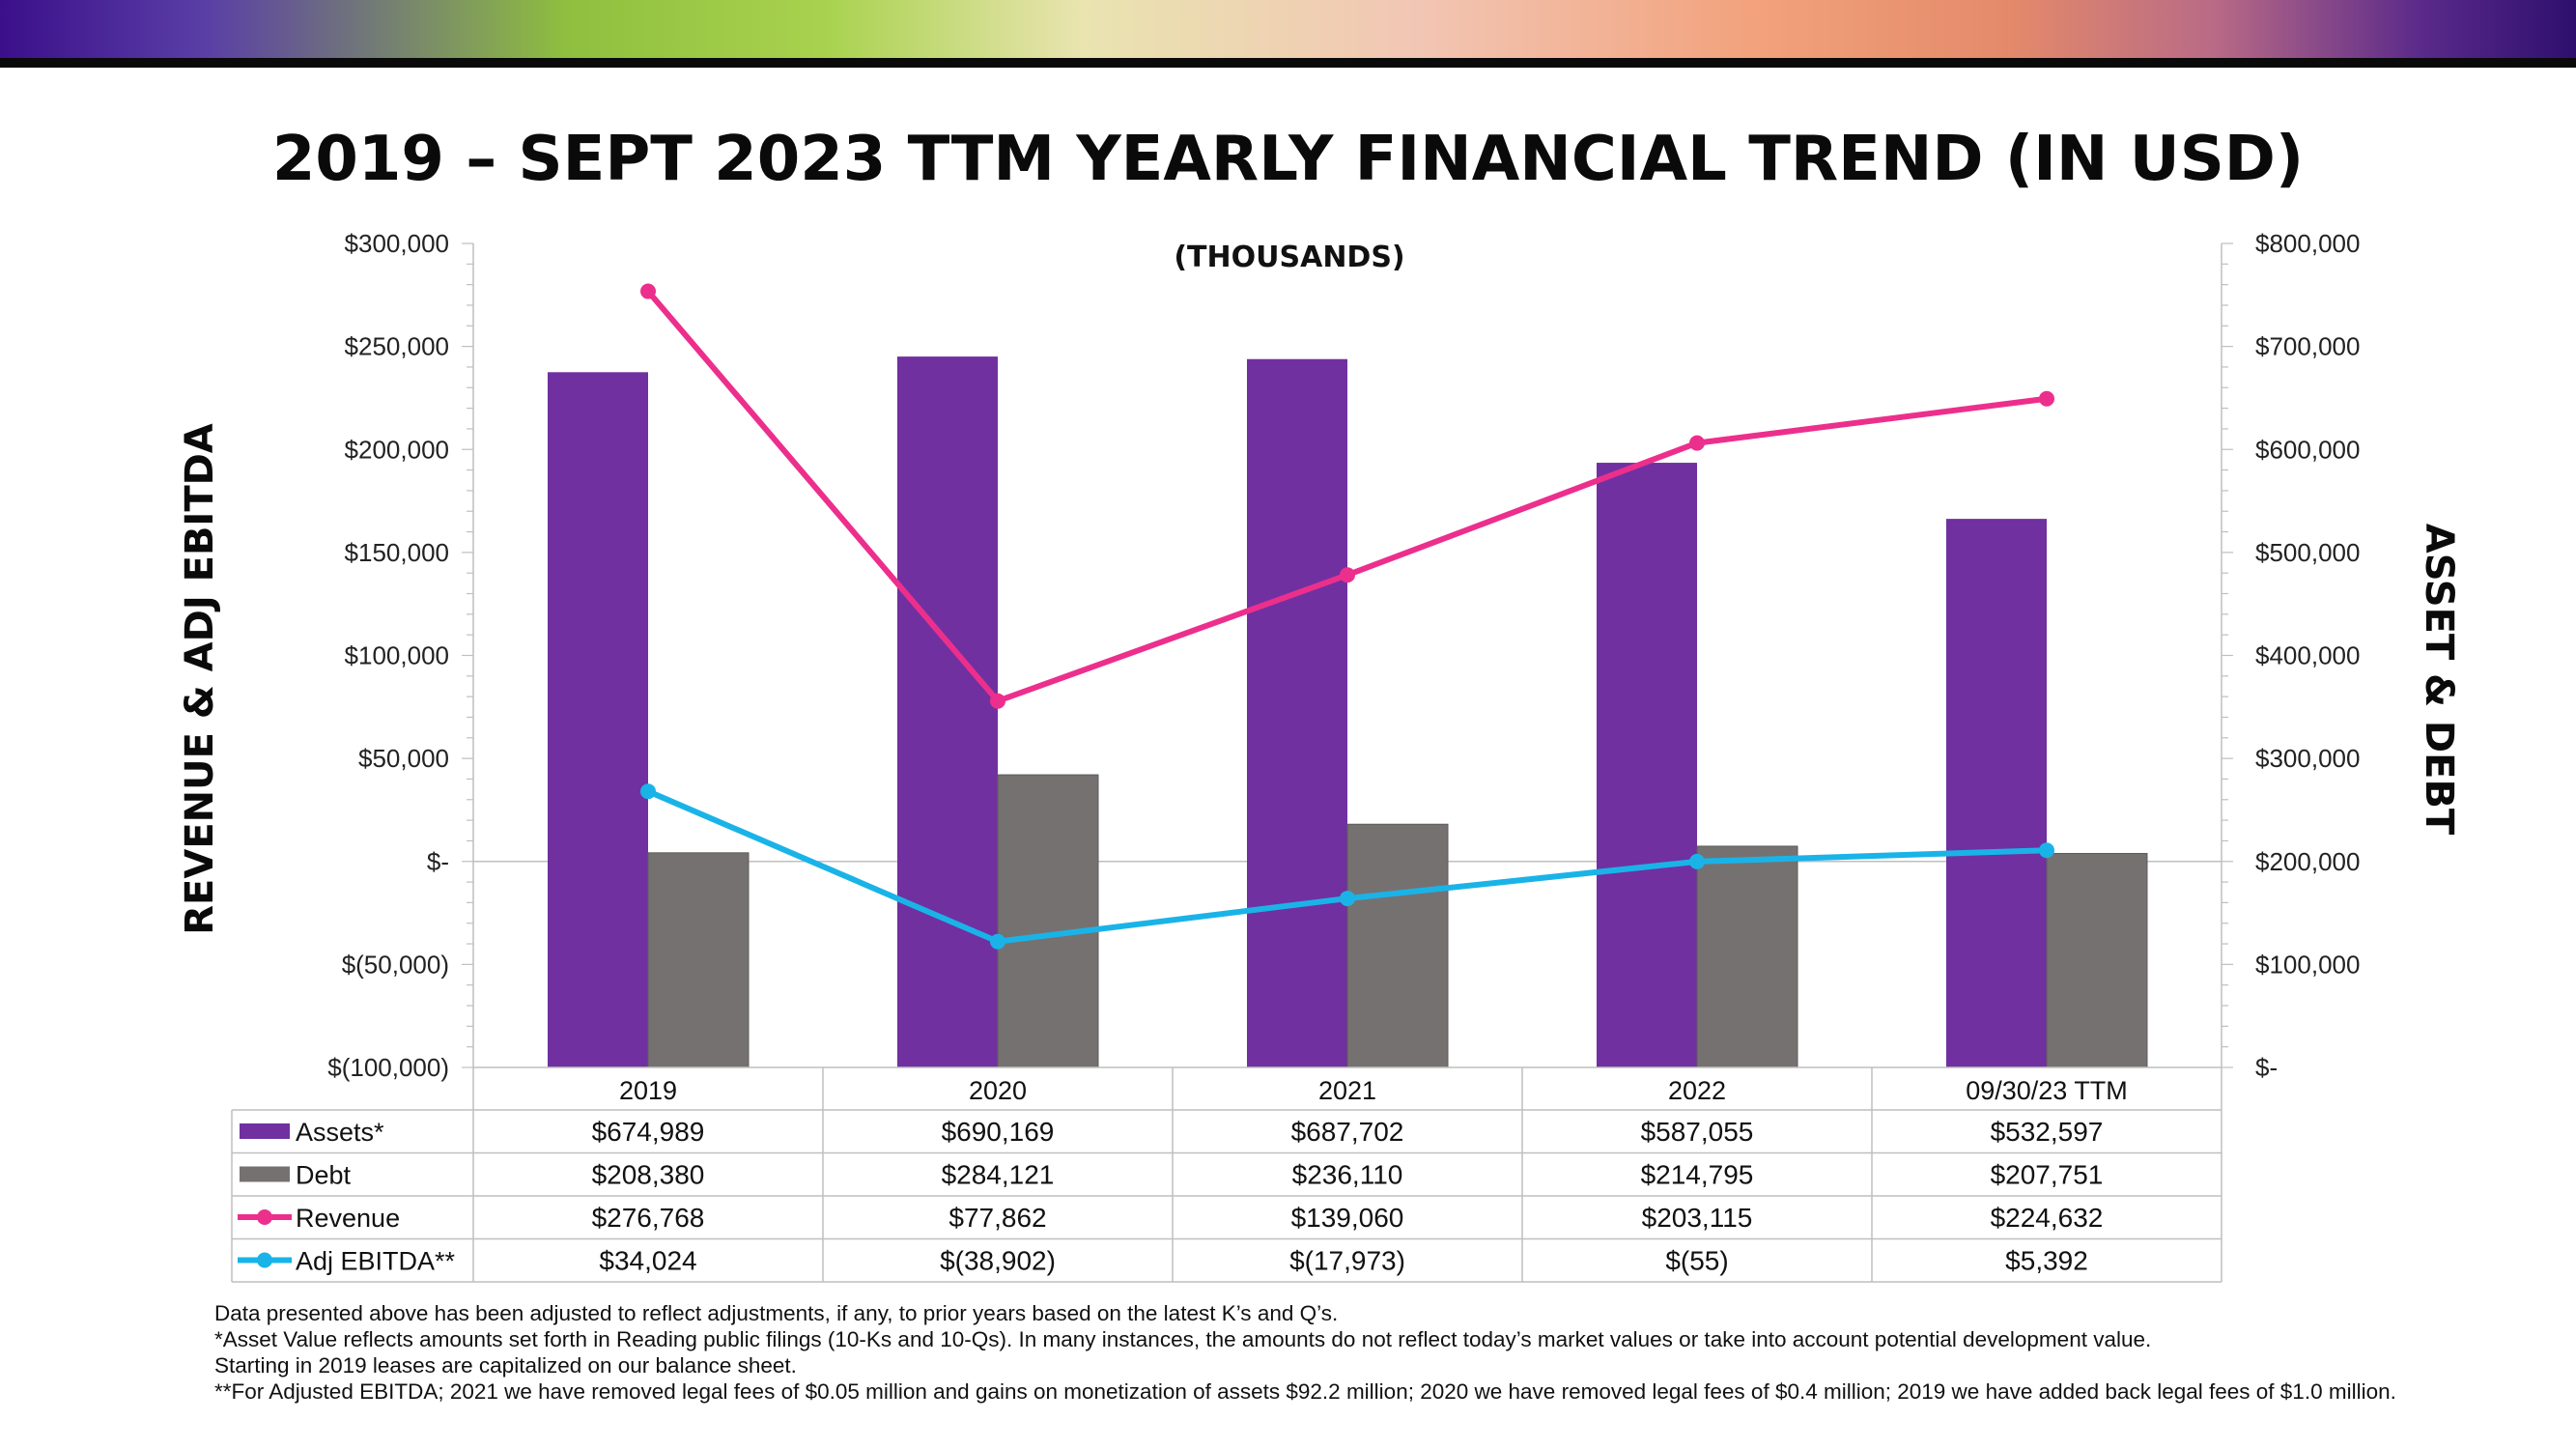 The height and width of the screenshot is (1449, 2576). Describe the element at coordinates (1347, 1132) in the screenshot. I see `table-value: $687,702` at that location.